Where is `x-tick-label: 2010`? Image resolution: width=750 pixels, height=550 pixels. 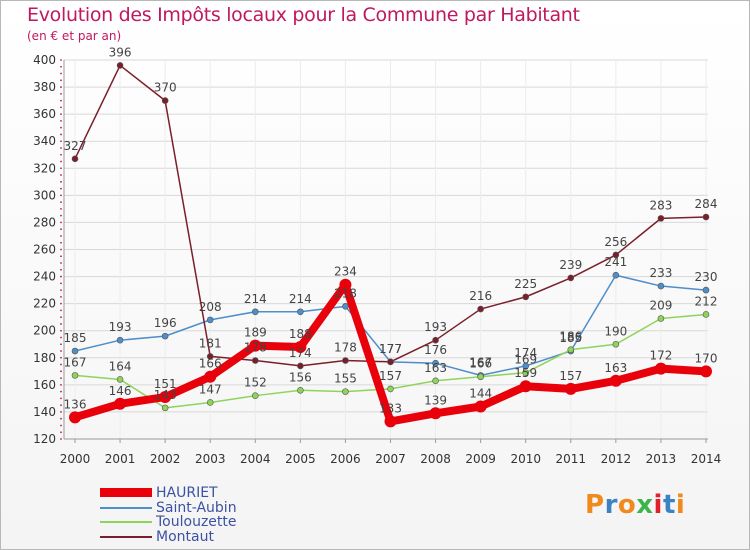 x-tick-label: 2010 is located at coordinates (525, 459).